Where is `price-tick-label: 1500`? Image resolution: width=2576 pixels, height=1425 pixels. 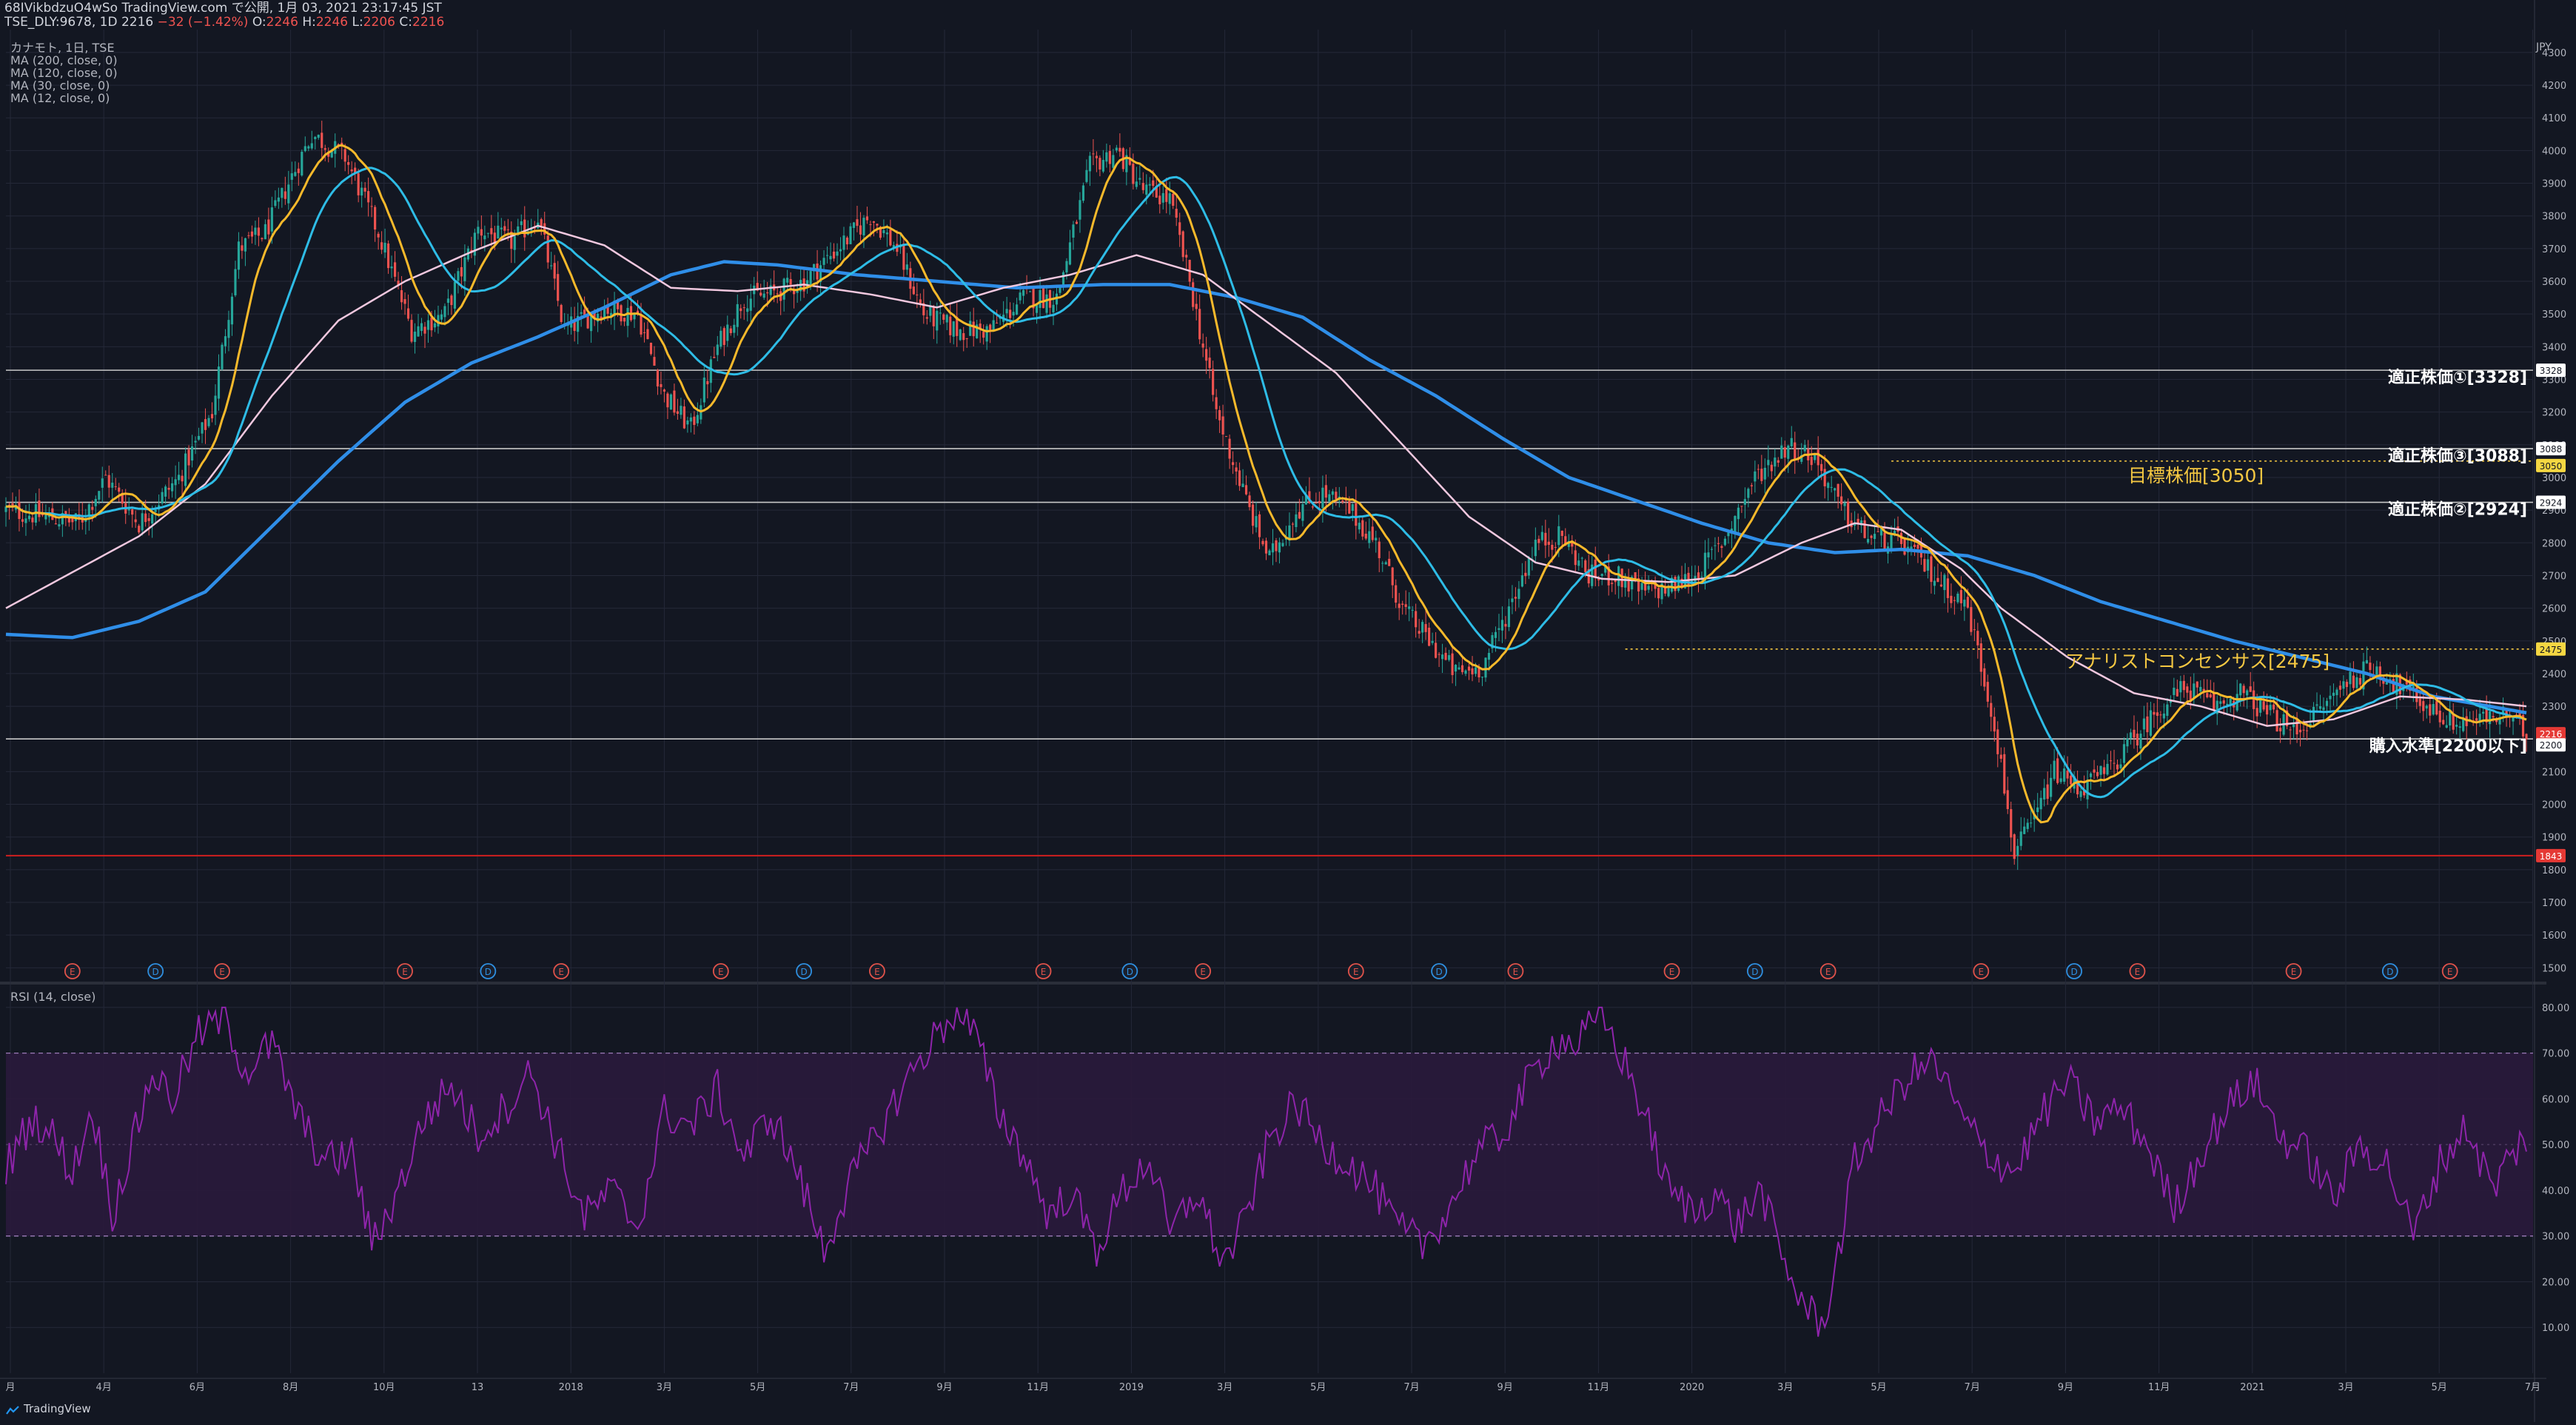 price-tick-label: 1500 is located at coordinates (2554, 969).